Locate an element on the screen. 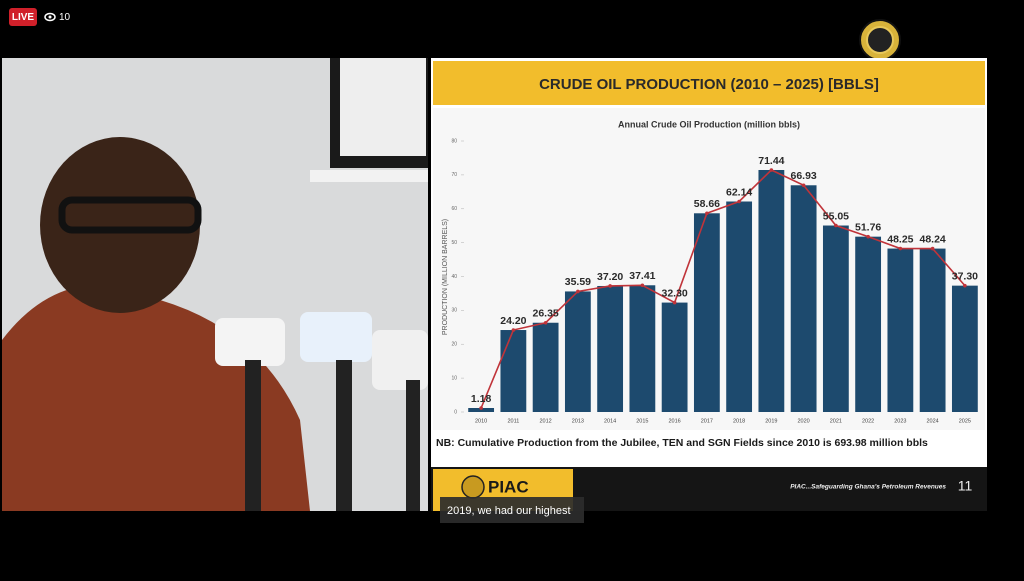  viewer-icon is located at coordinates (50, 17).